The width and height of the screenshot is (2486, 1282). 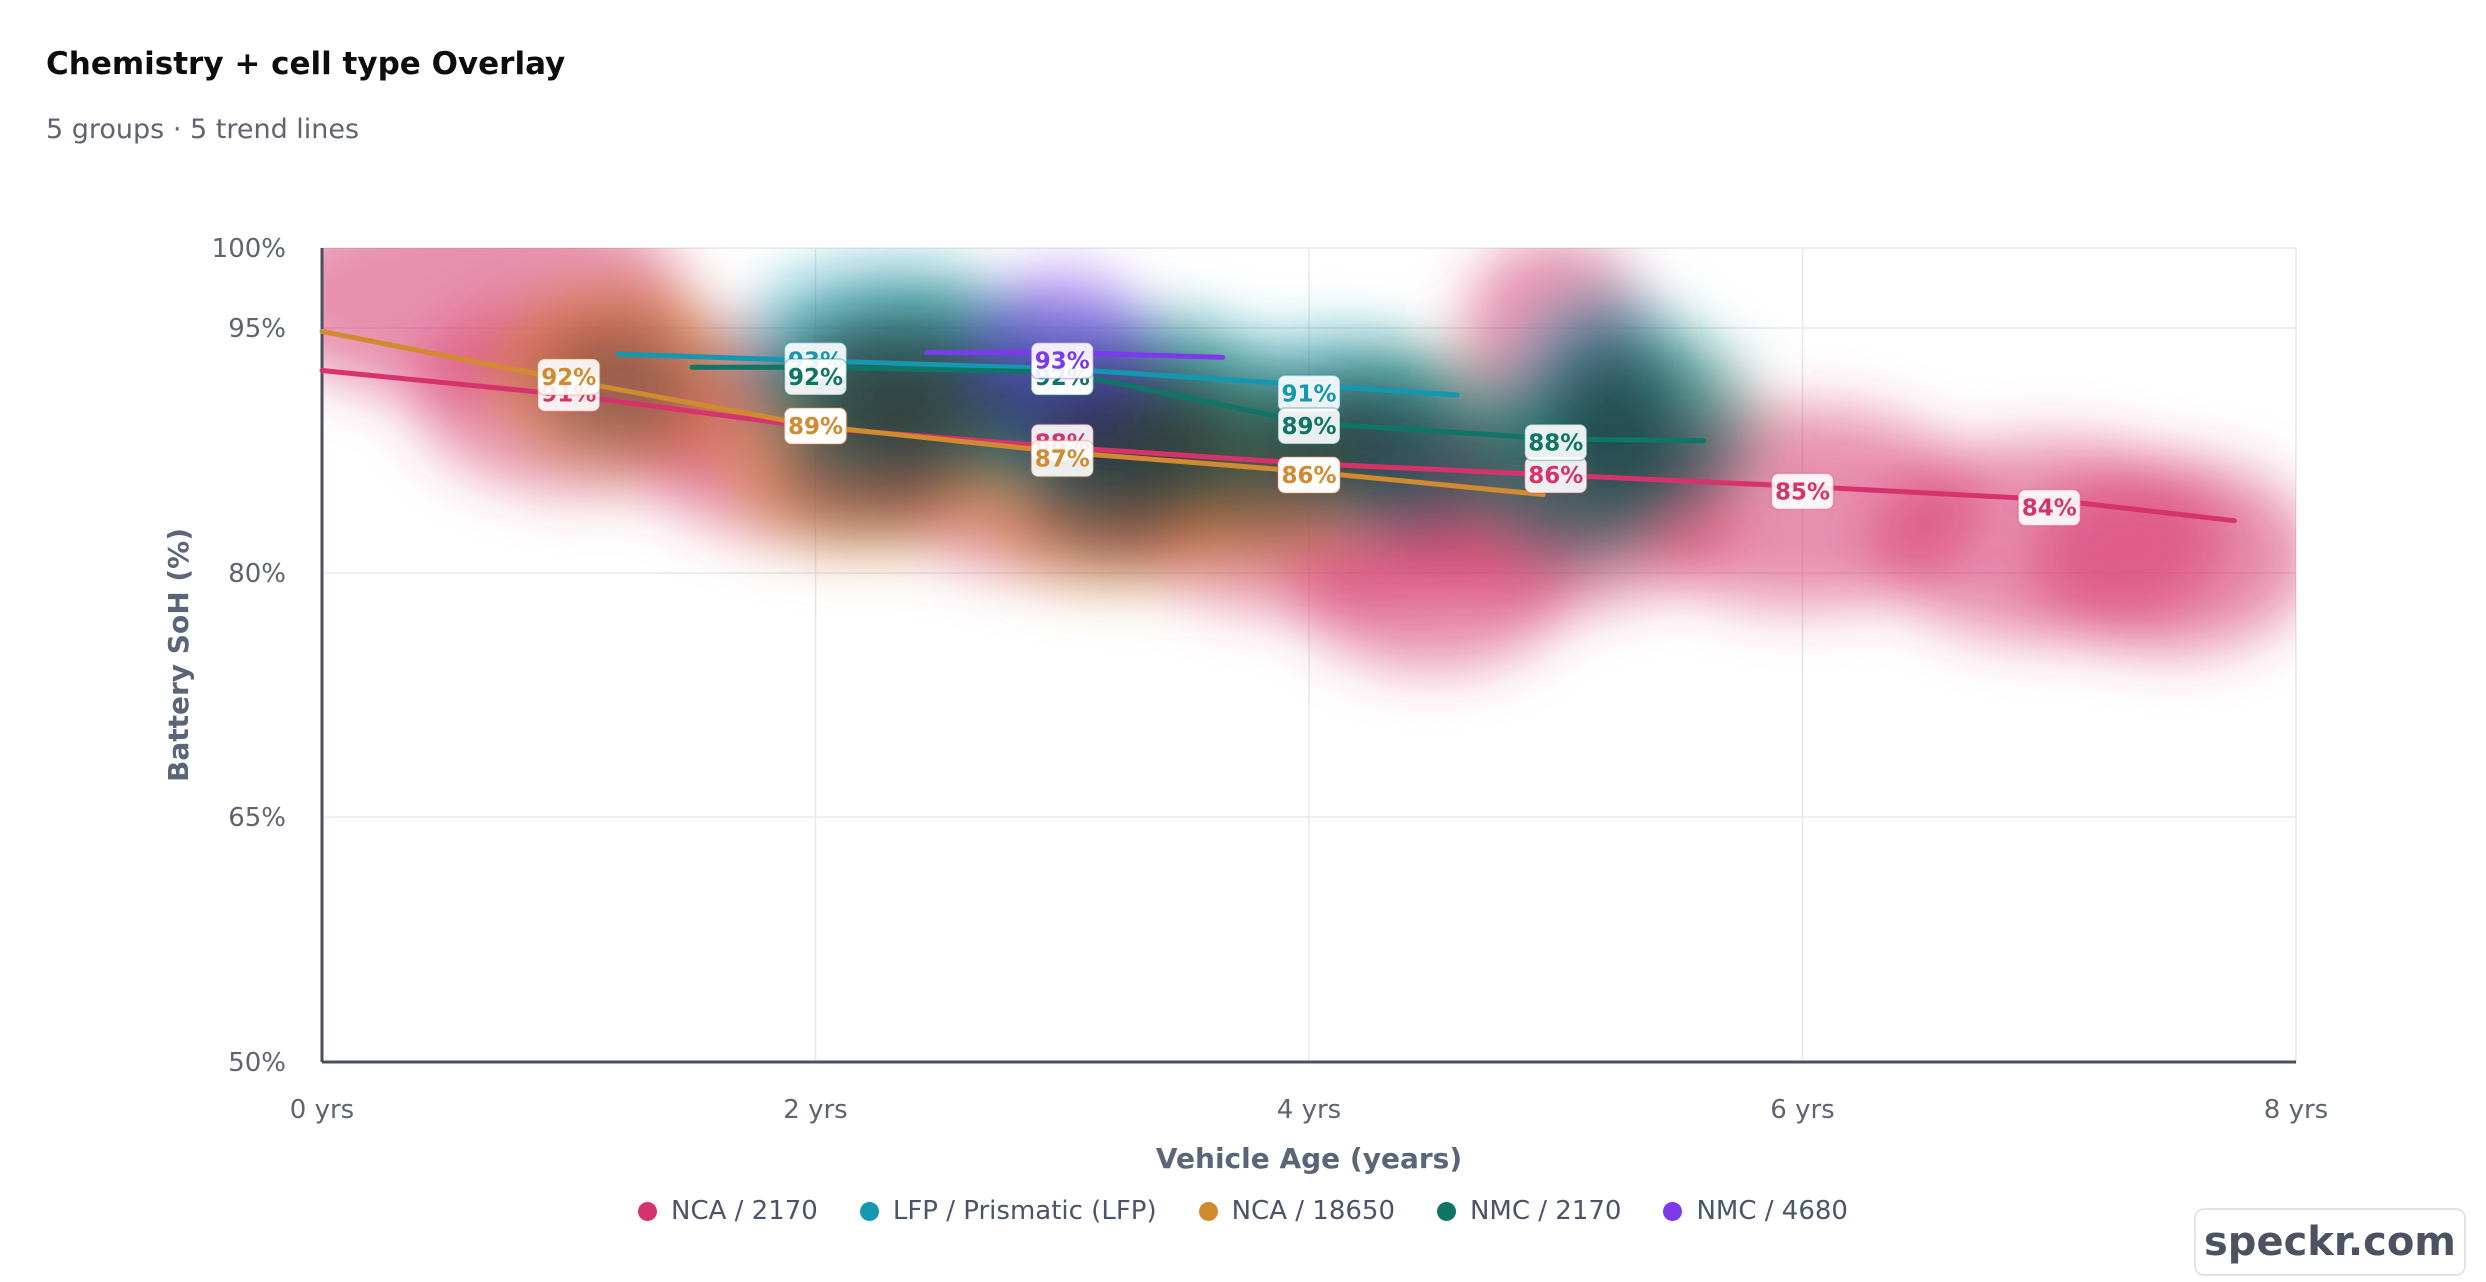 What do you see at coordinates (1802, 1110) in the screenshot?
I see `x-tick-label: 6 yrs` at bounding box center [1802, 1110].